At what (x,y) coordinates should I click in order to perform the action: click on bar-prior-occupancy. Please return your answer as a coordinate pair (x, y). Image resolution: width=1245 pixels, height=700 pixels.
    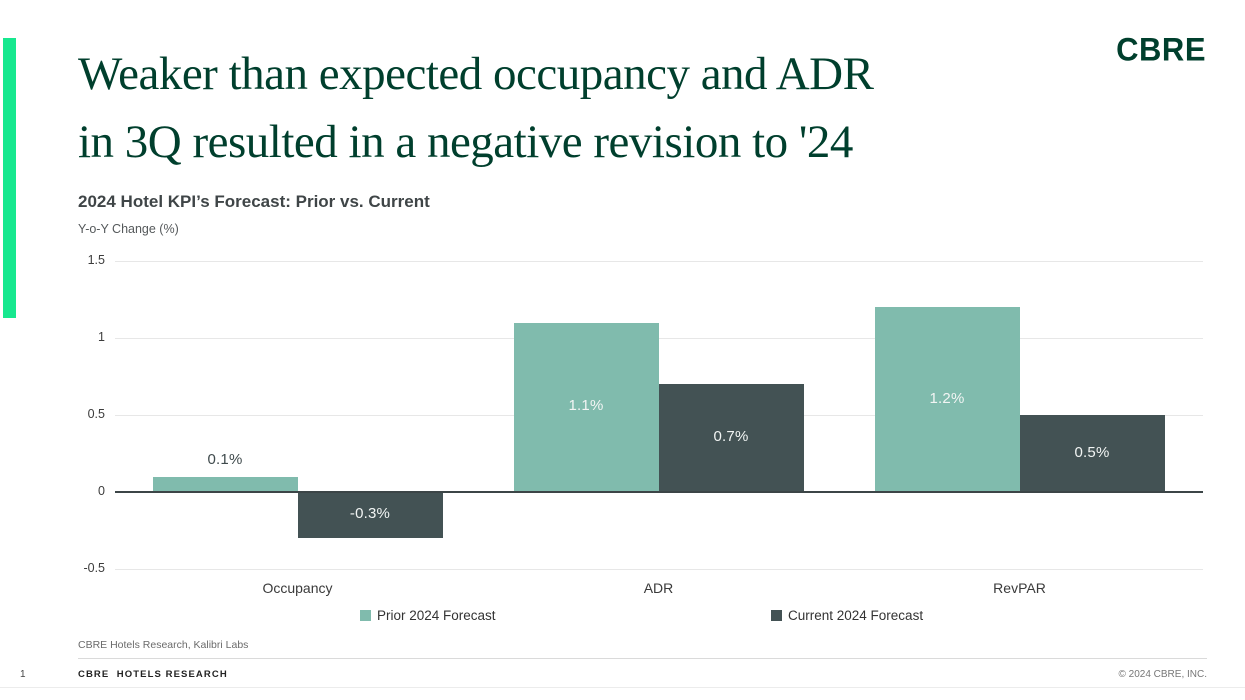
    Looking at the image, I should click on (225, 484).